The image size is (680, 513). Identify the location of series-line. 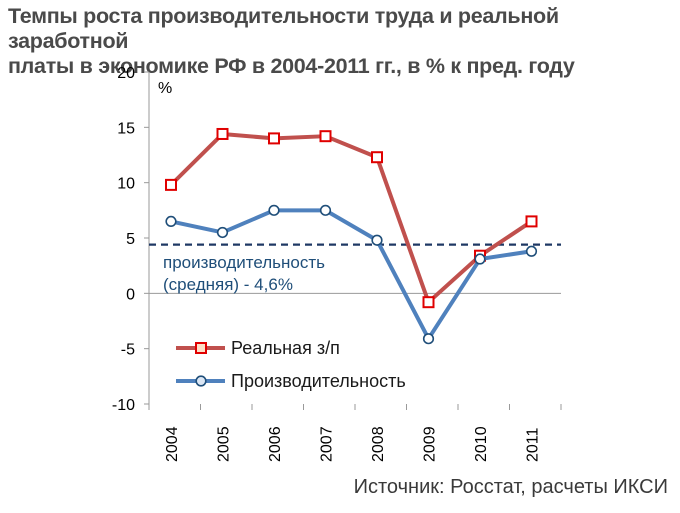
(351, 274).